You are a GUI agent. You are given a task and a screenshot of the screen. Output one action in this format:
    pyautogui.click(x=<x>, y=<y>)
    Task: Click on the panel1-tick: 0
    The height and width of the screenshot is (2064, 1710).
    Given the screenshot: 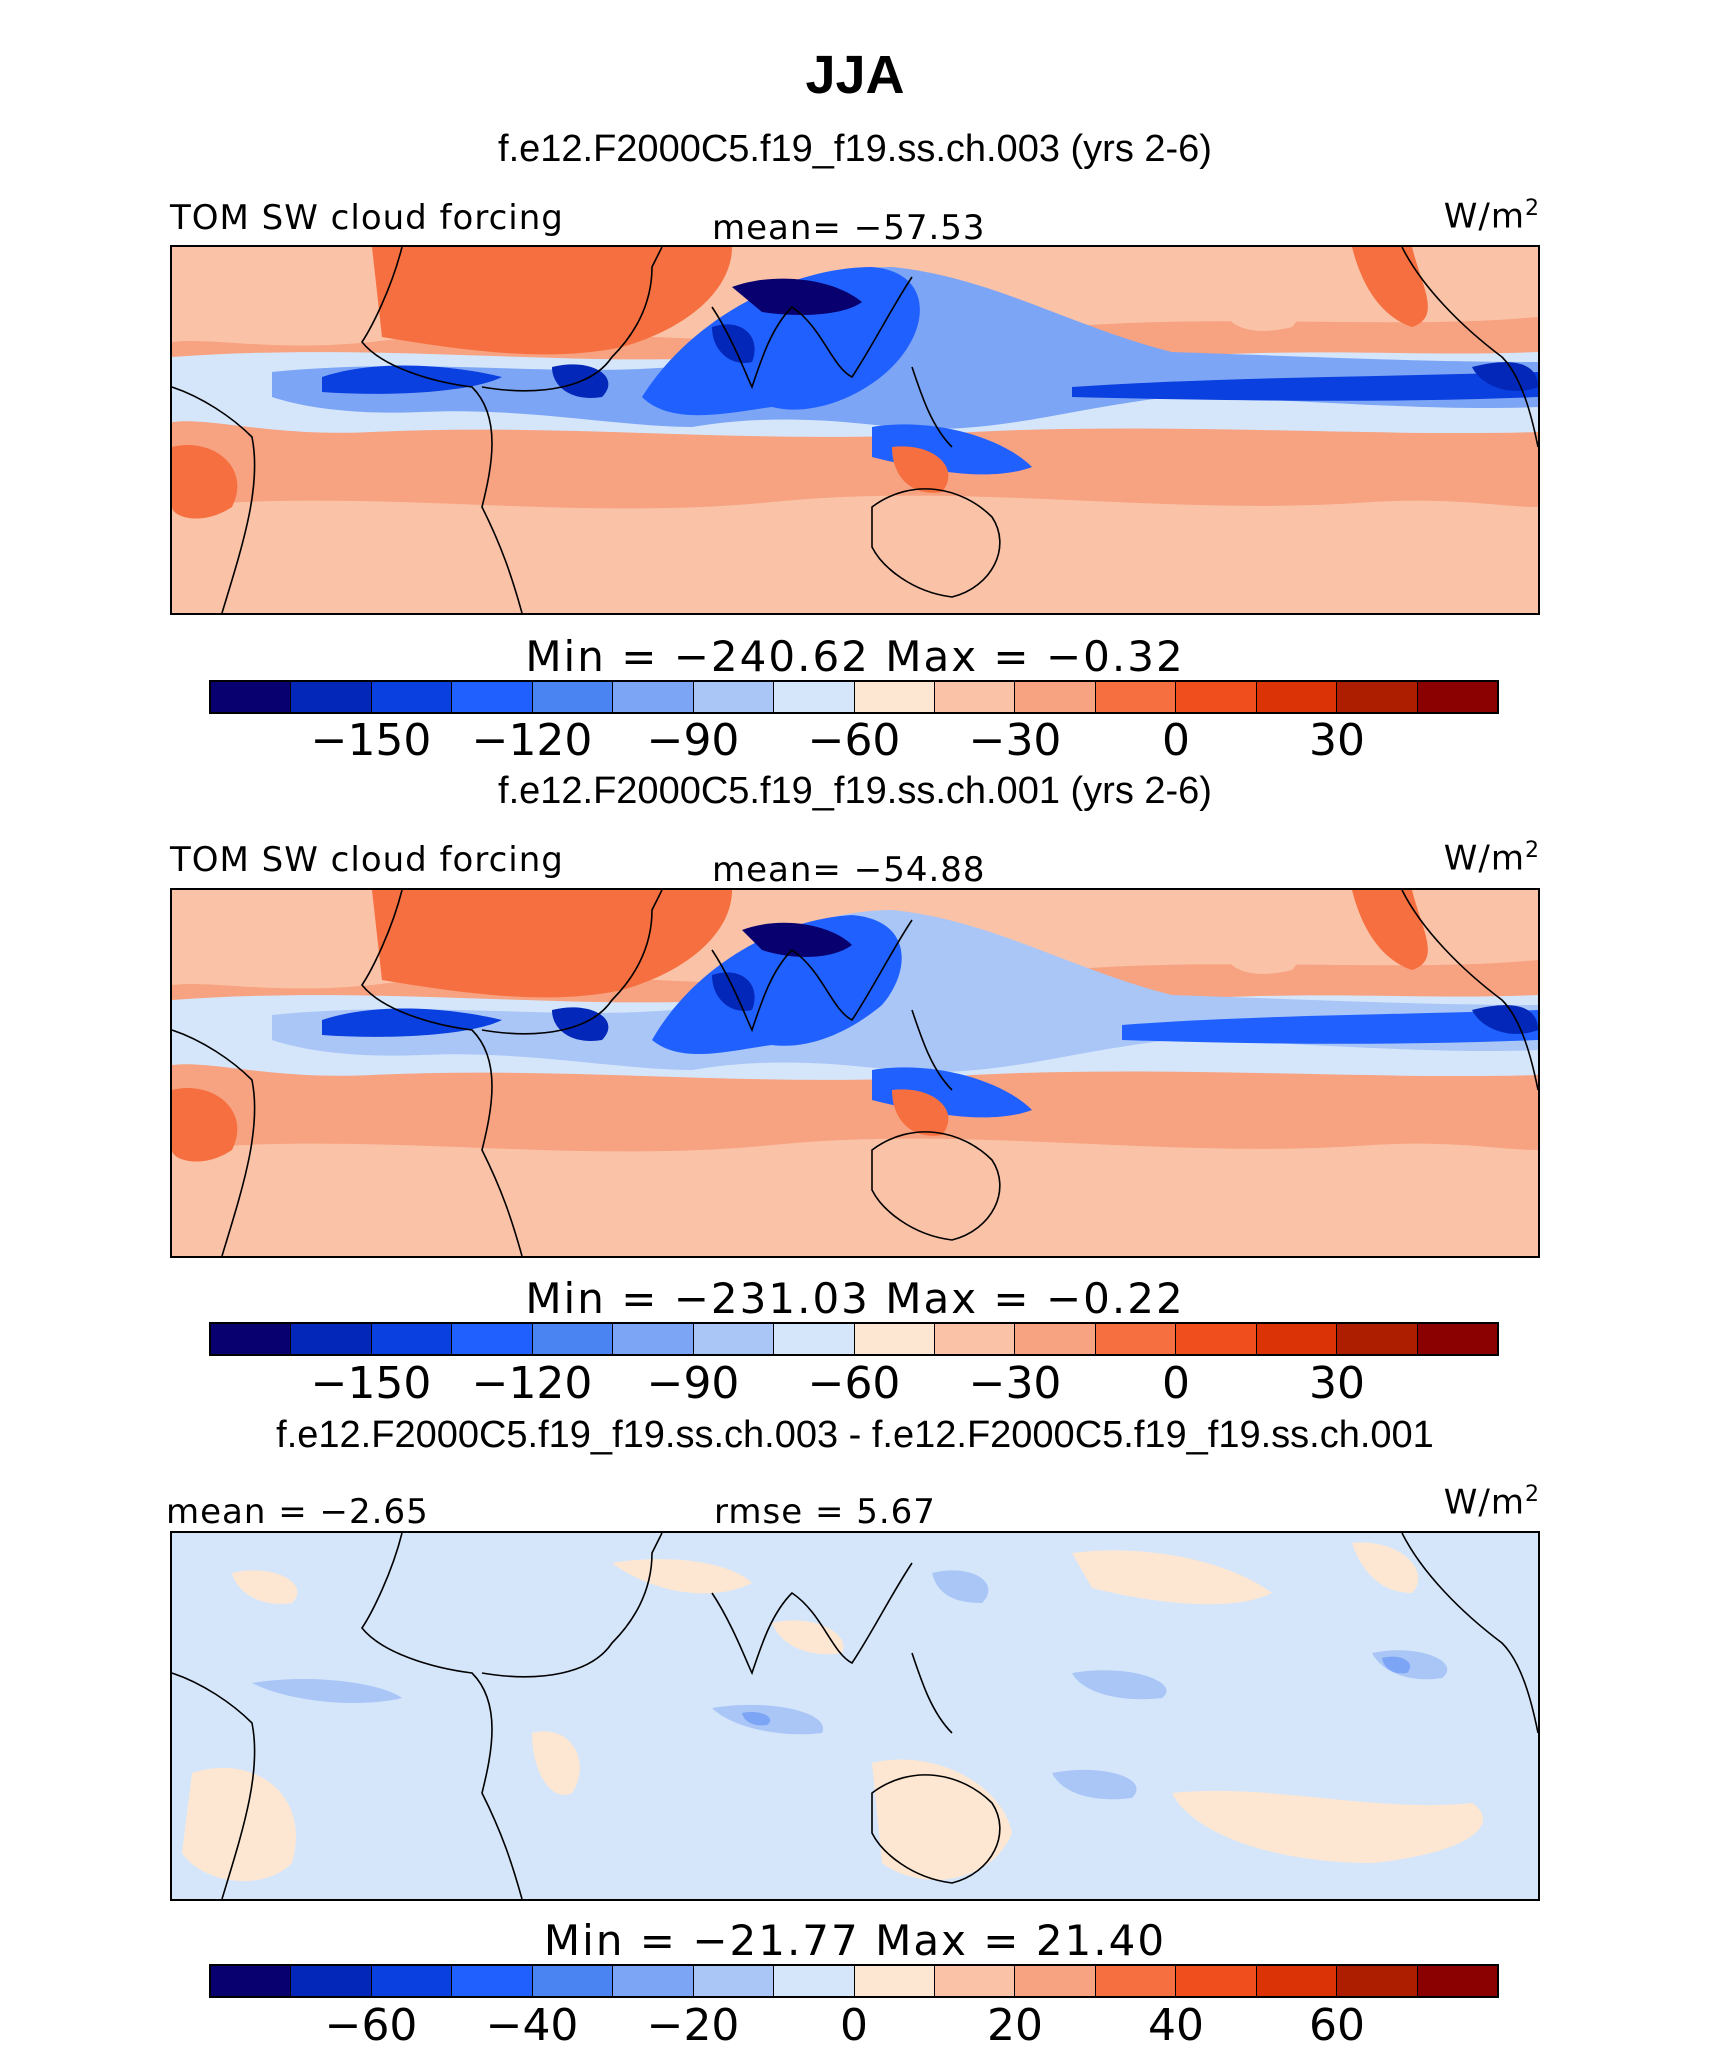 What is the action you would take?
    pyautogui.click(x=1176, y=740)
    